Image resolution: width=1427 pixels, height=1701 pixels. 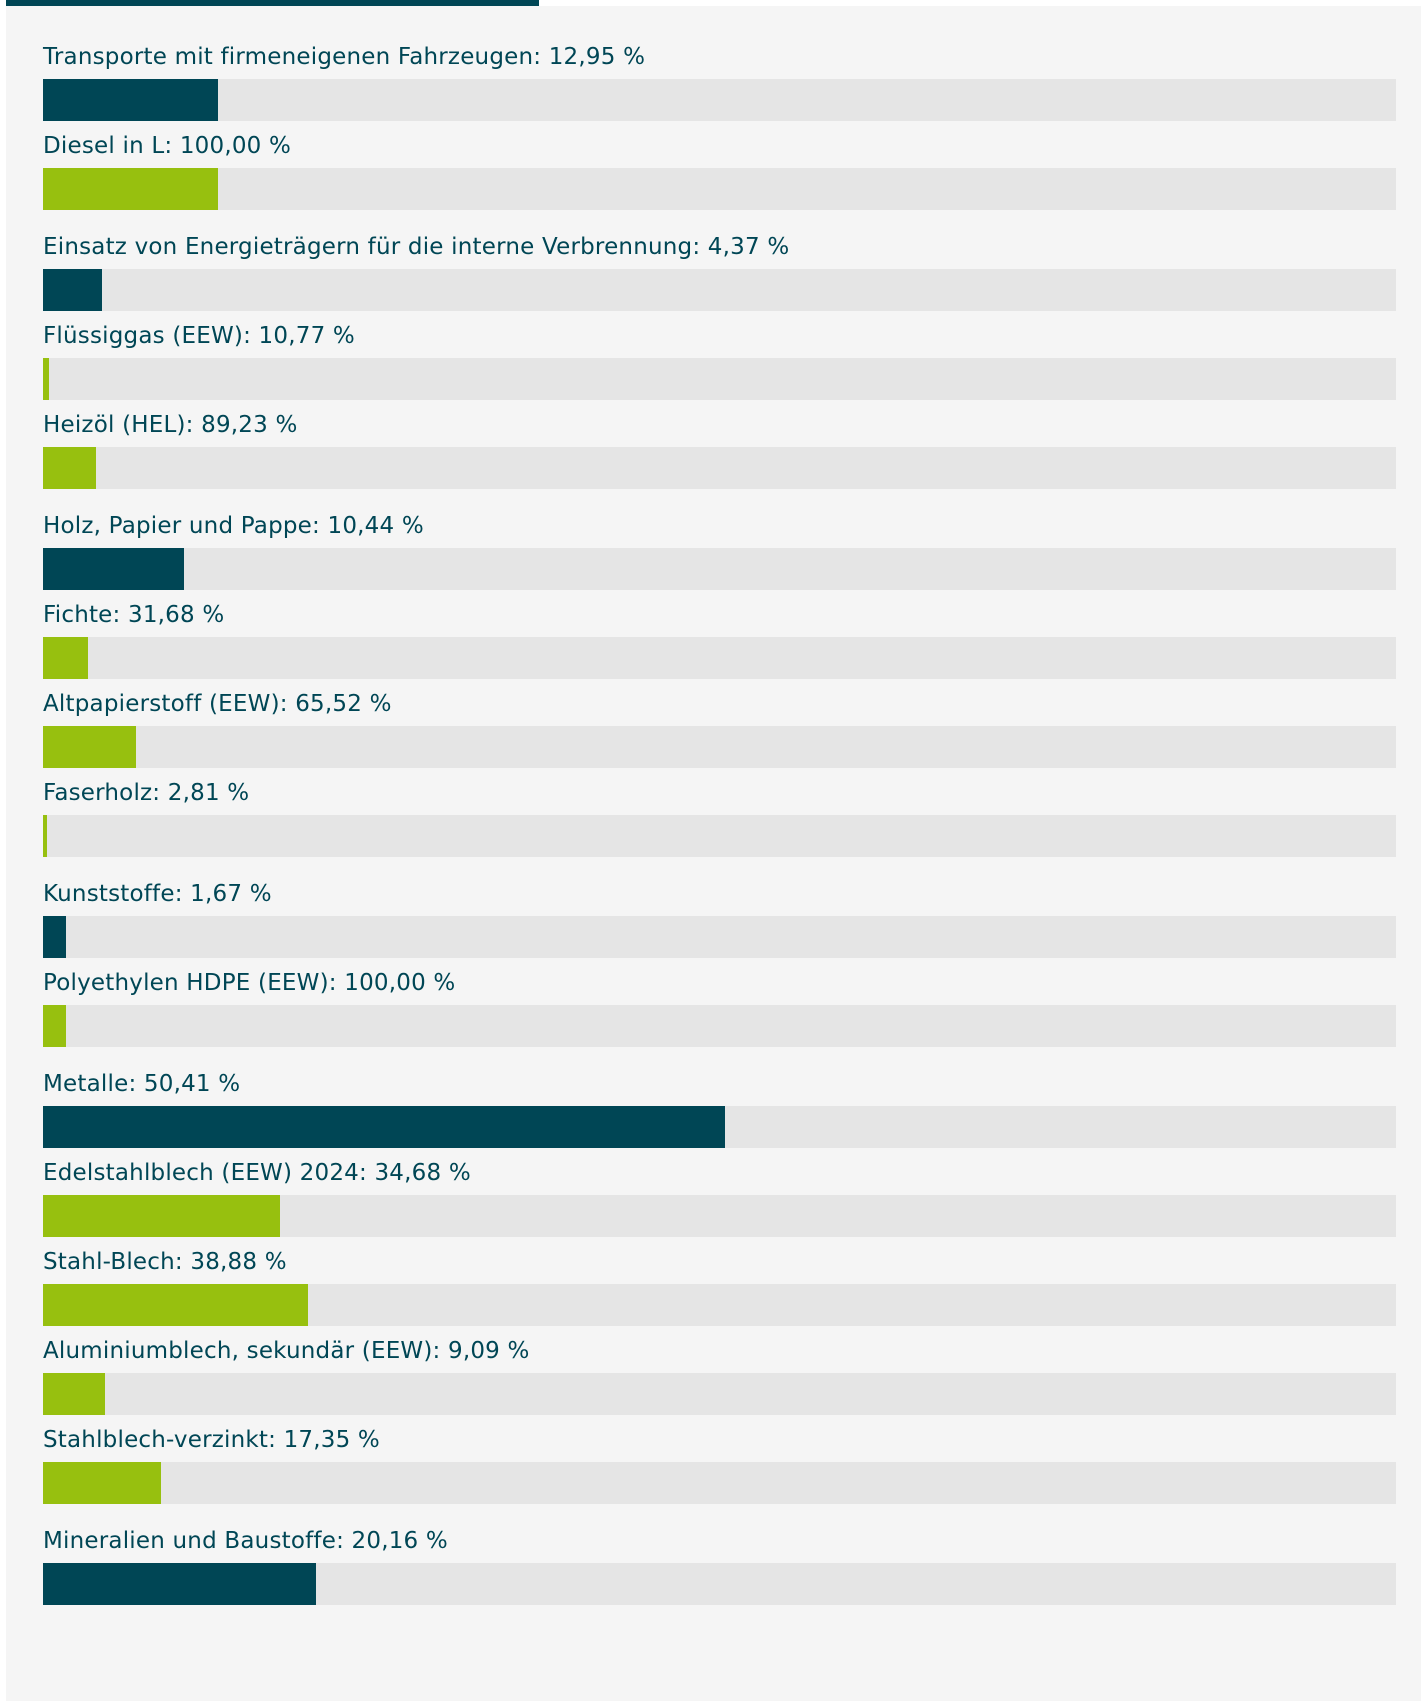 I want to click on subcategory-row: Edelstahlblech (EEW) 2024: 34,68 %, so click(x=719, y=1197).